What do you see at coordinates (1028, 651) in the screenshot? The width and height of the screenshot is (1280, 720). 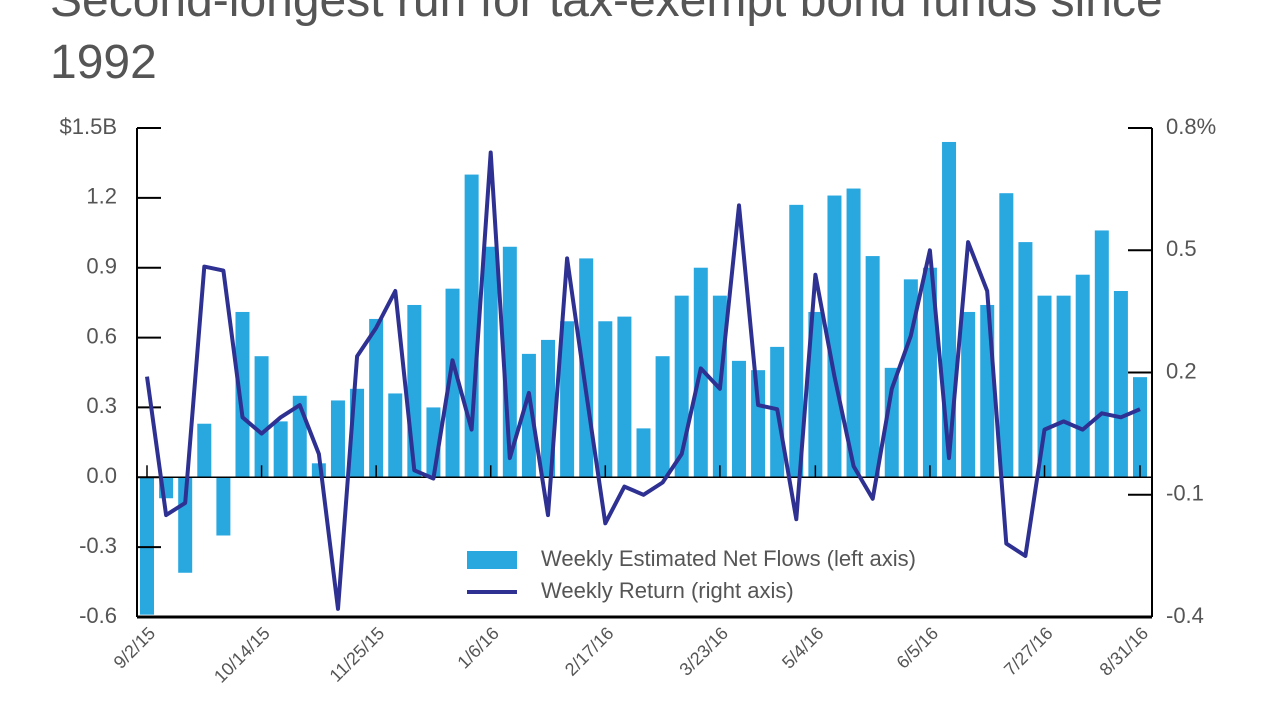 I see `x-tick-label: 7/27/16` at bounding box center [1028, 651].